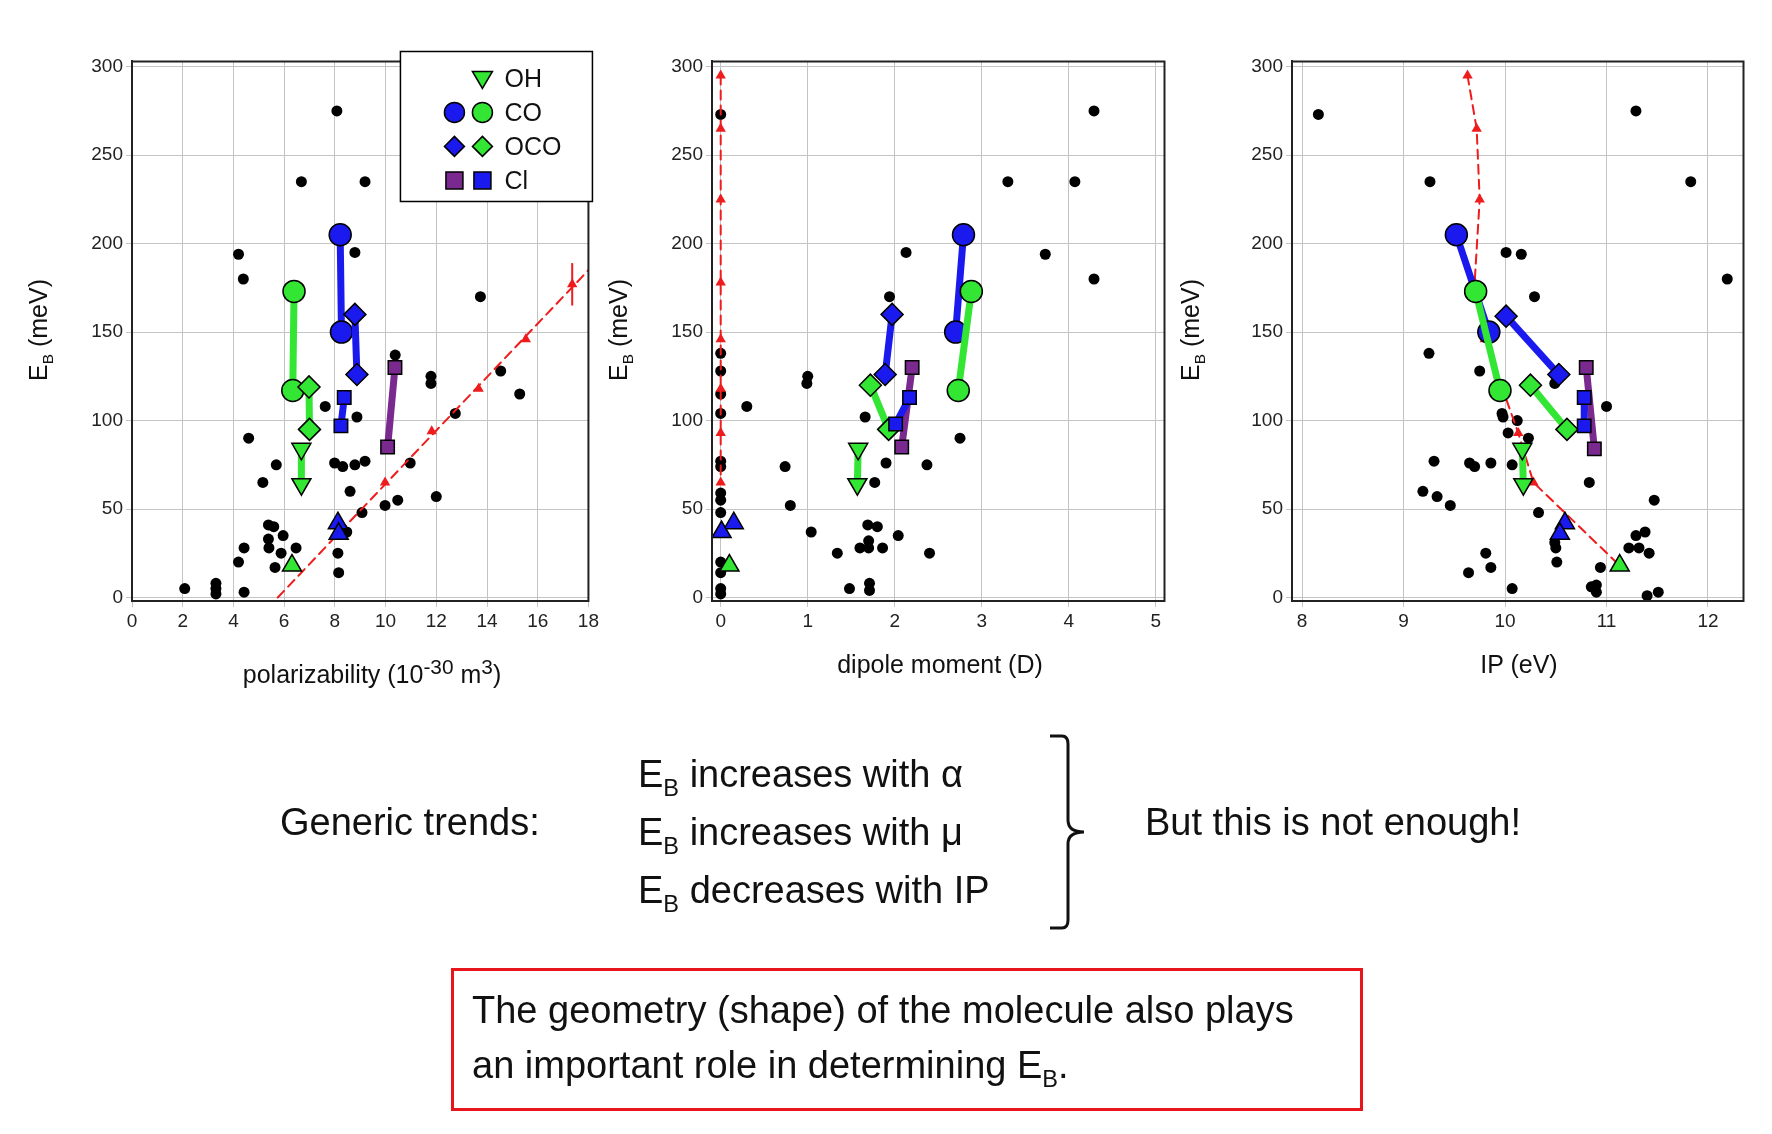 The image size is (1772, 1134). What do you see at coordinates (523, 112) in the screenshot?
I see `legend-label: CO` at bounding box center [523, 112].